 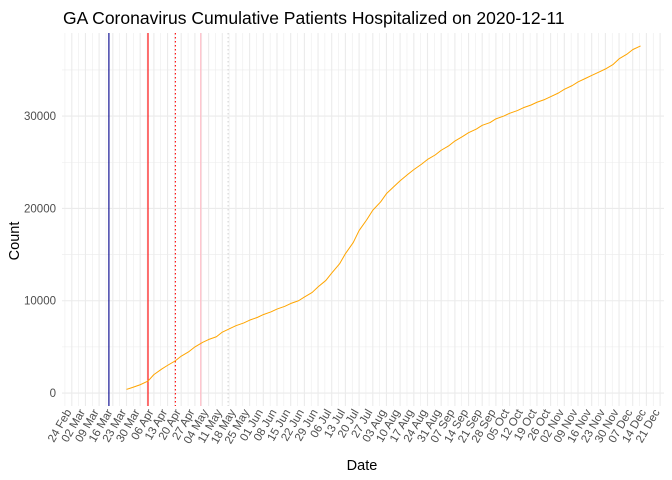 What do you see at coordinates (40, 255) in the screenshot?
I see `y-axis-ticks: 0 10000 20000 30000` at bounding box center [40, 255].